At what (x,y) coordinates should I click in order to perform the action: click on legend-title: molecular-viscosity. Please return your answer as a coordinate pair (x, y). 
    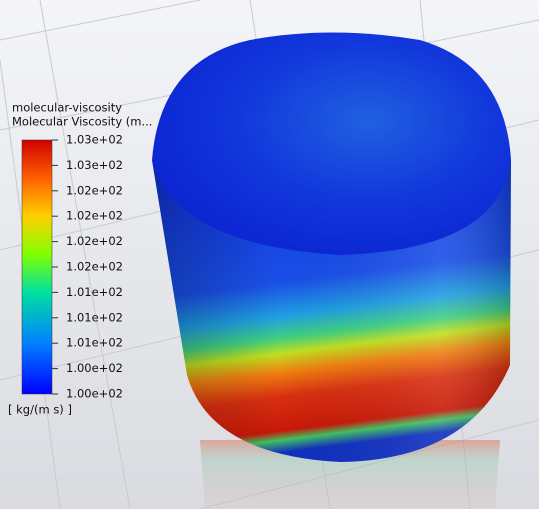
    Looking at the image, I should click on (67, 108).